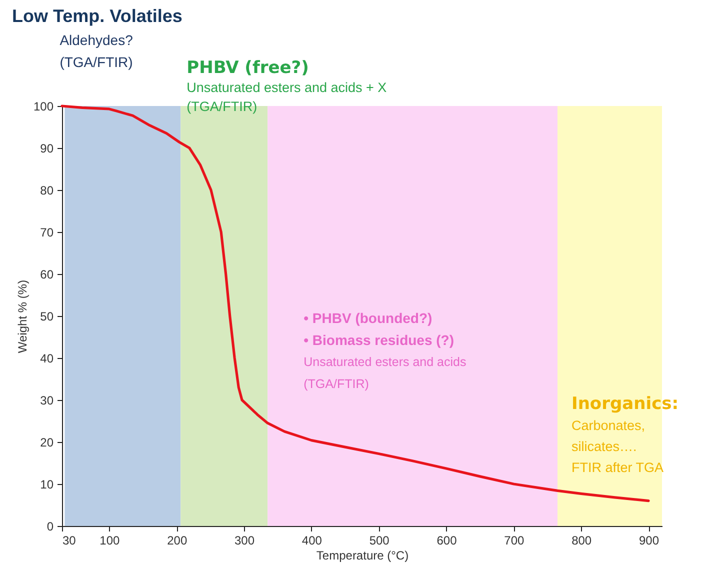  Describe the element at coordinates (97, 16) in the screenshot. I see `chart-title: Low Temp. Volatiles` at that location.